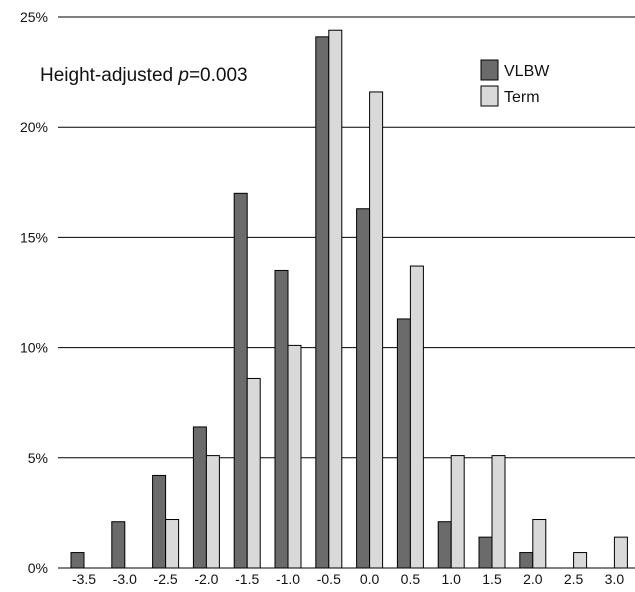 The image size is (635, 592). I want to click on x-tick-label: -2.0, so click(206, 579).